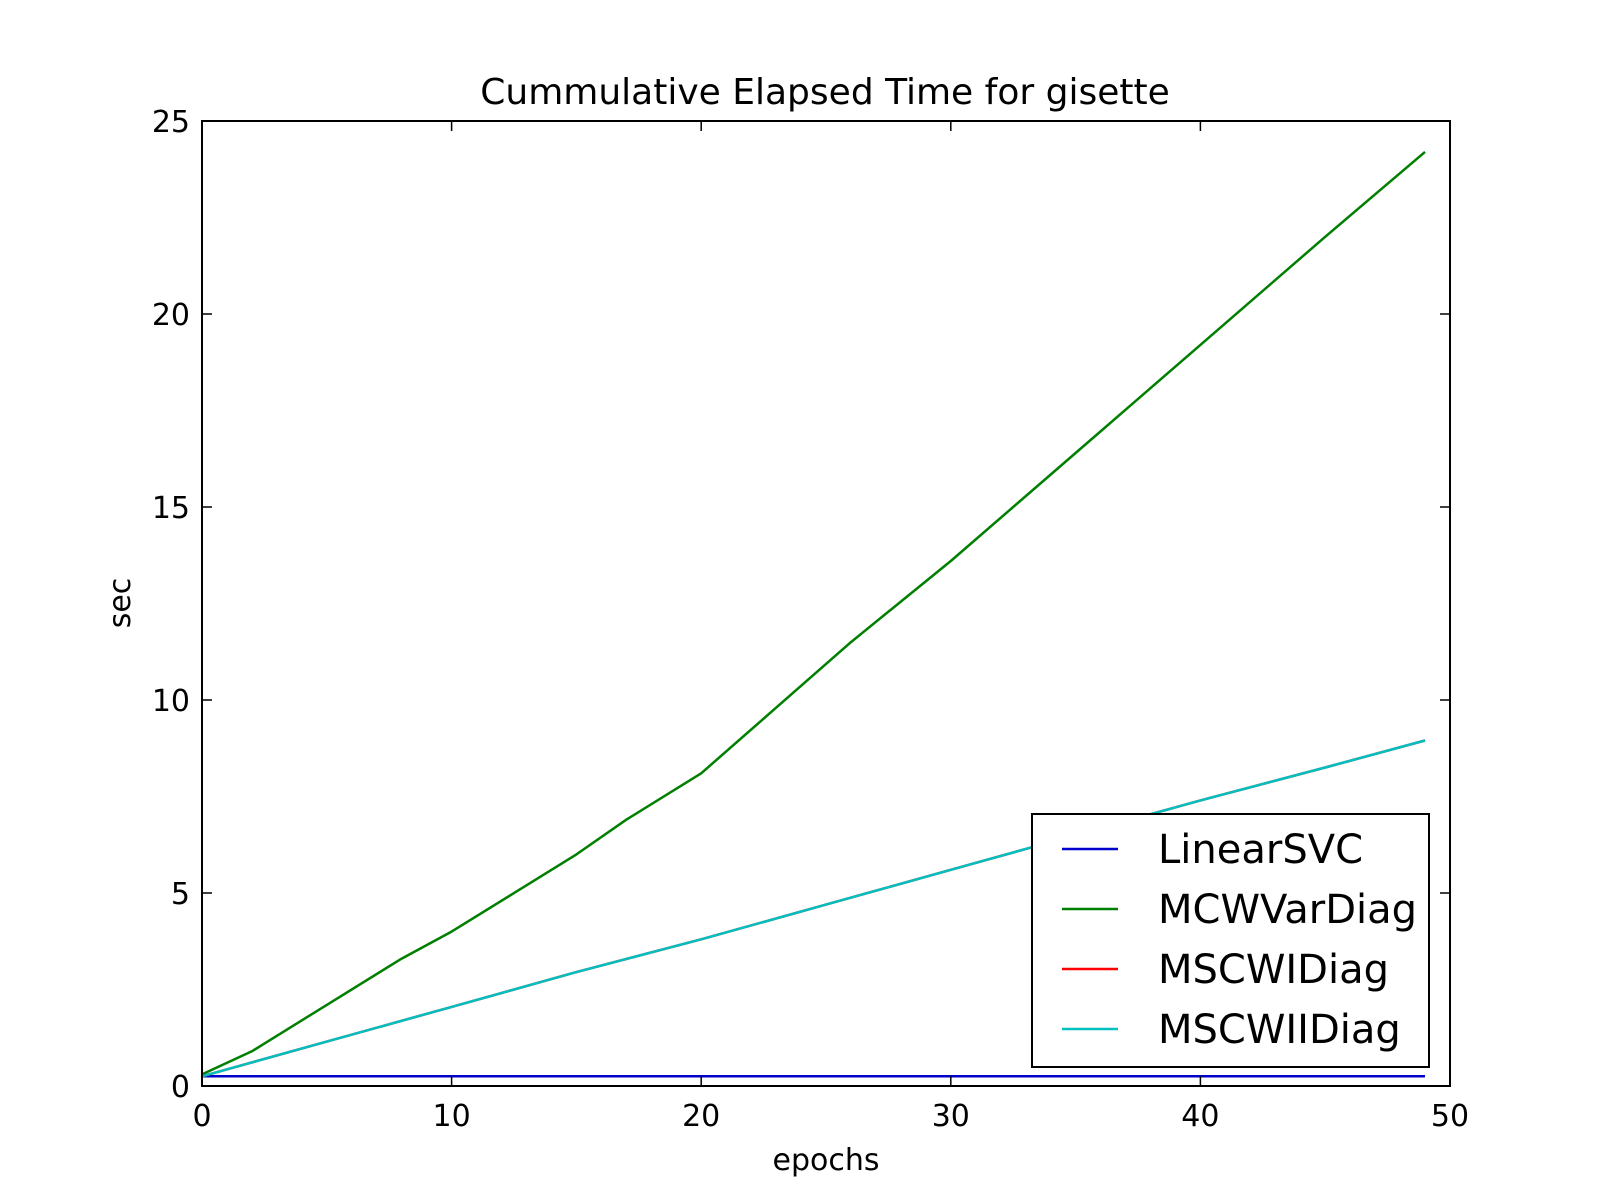 This screenshot has width=1600, height=1200. Describe the element at coordinates (1287, 910) in the screenshot. I see `legend-label-mcwvardiag: MCWVarDiag` at that location.